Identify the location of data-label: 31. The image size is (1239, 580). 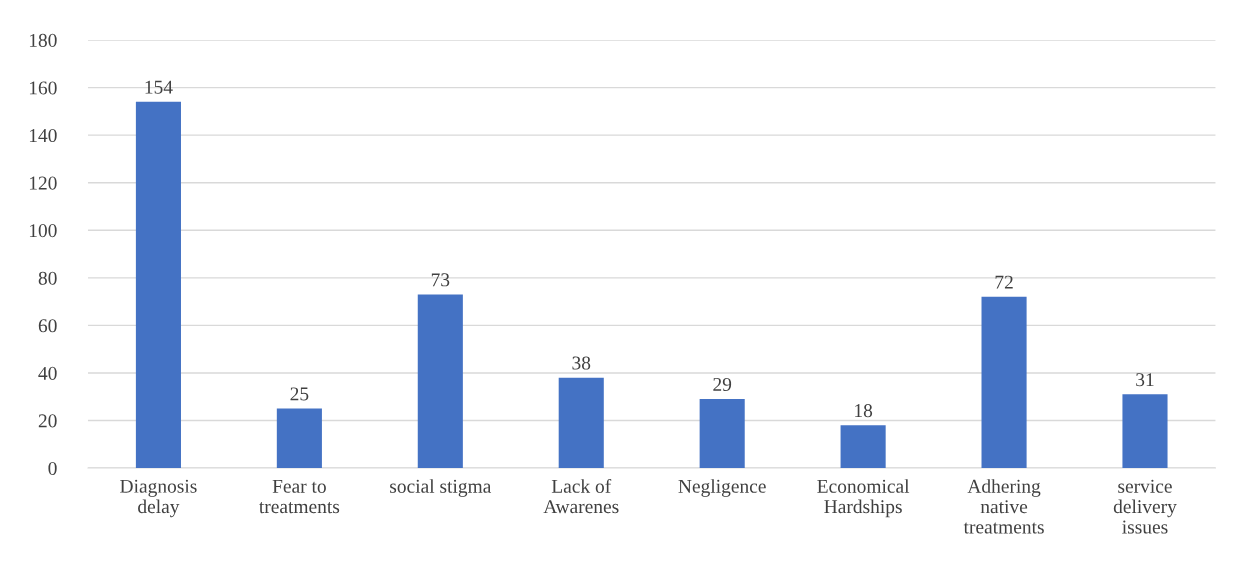
(1145, 380).